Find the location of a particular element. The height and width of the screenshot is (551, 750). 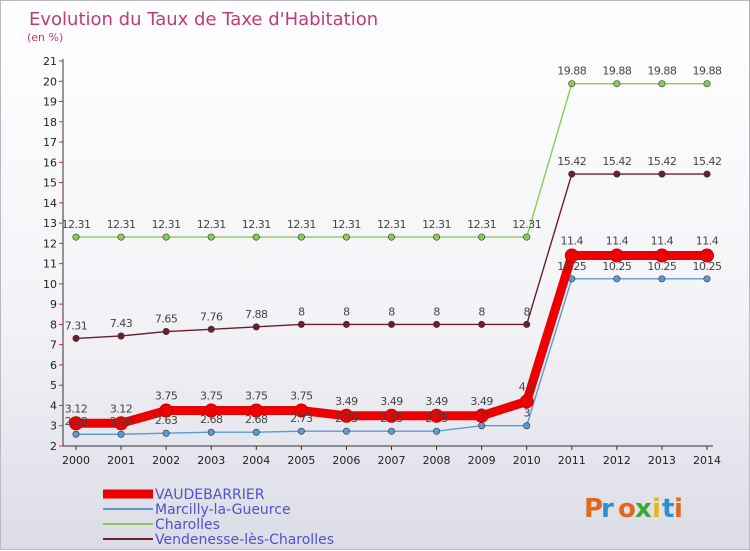

x-tick-label: 2006 is located at coordinates (346, 460).